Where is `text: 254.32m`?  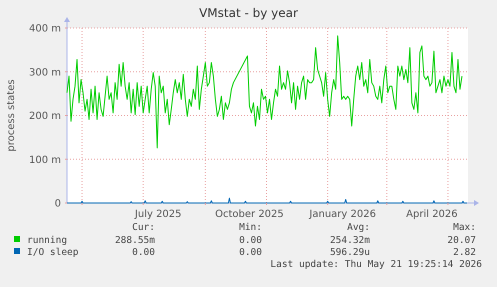 text: 254.32m is located at coordinates (350, 240).